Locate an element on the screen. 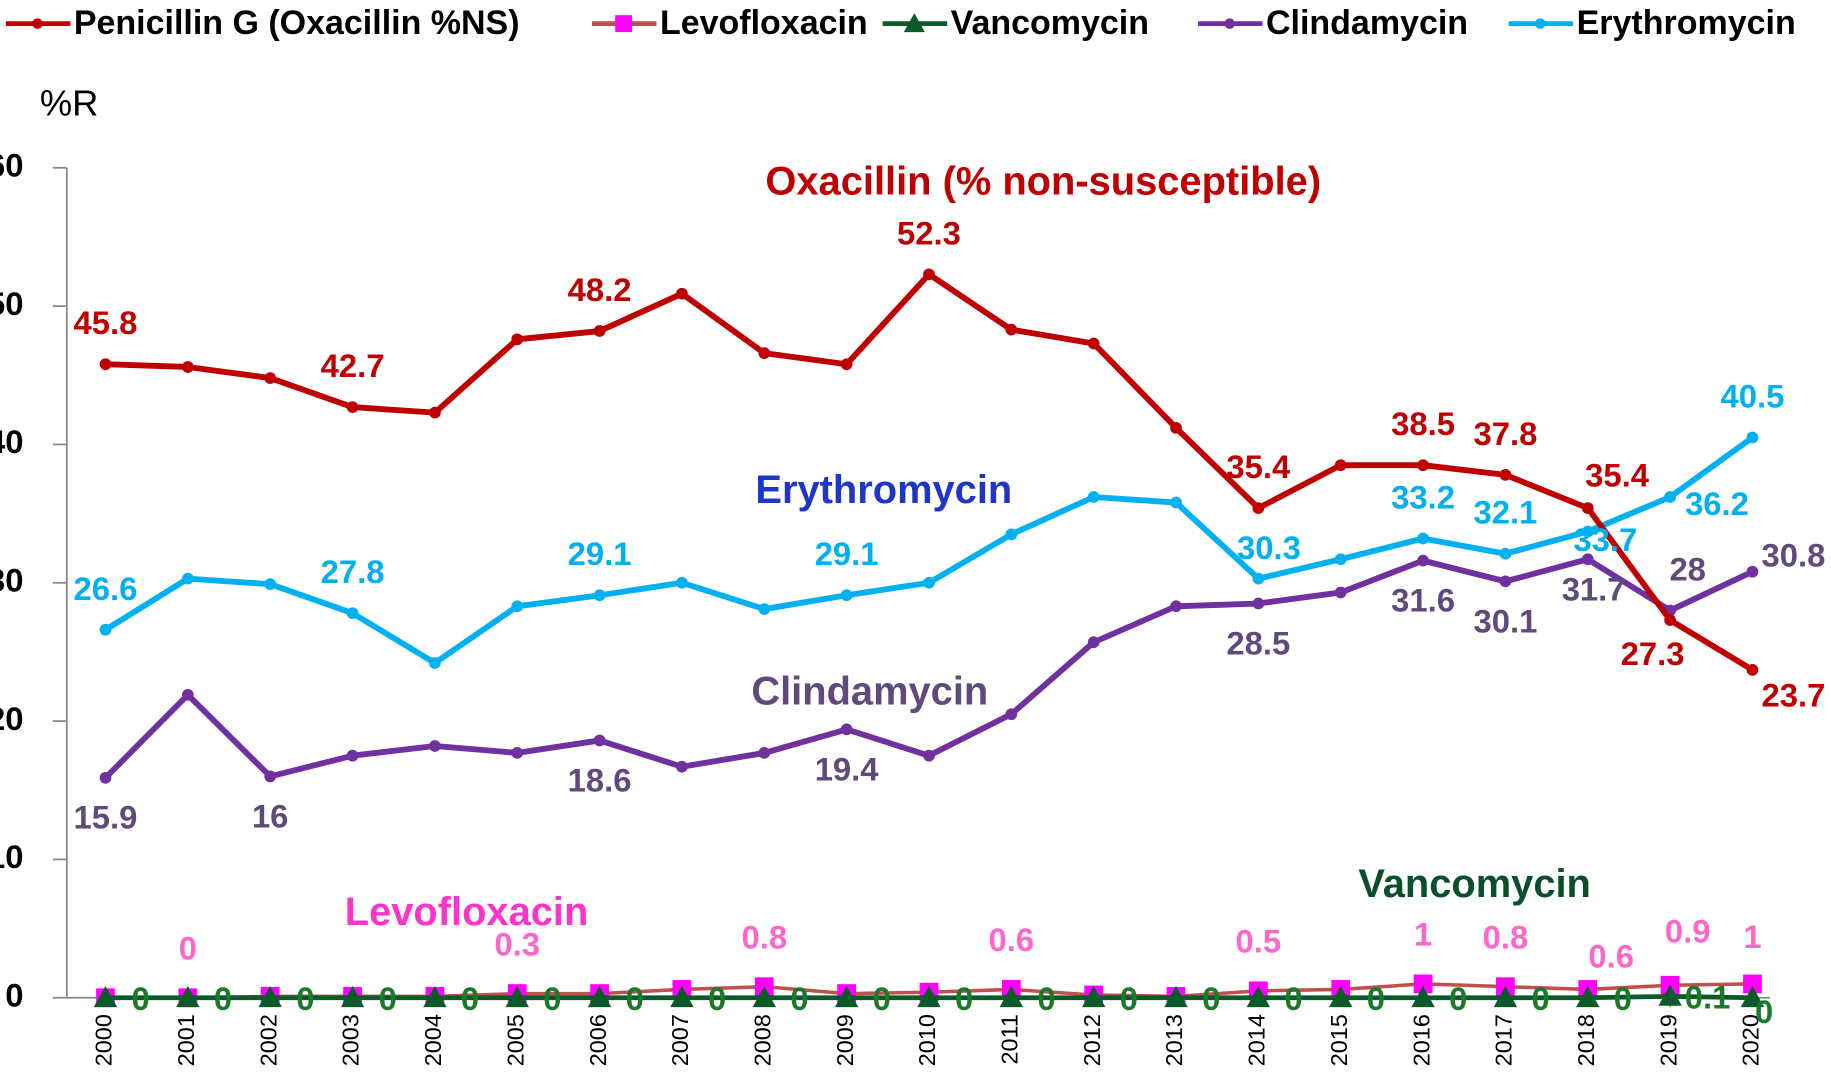 The image size is (1831, 1087). data-label: 33.2 is located at coordinates (1423, 496).